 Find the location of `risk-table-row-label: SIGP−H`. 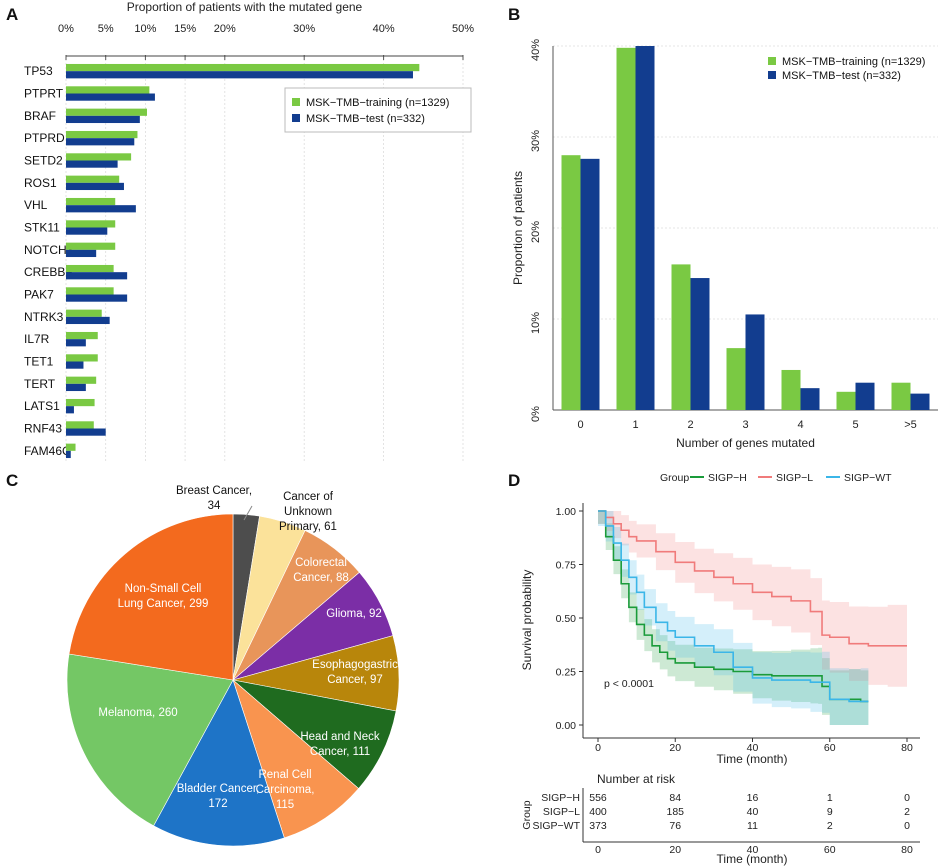

risk-table-row-label: SIGP−H is located at coordinates (560, 798).